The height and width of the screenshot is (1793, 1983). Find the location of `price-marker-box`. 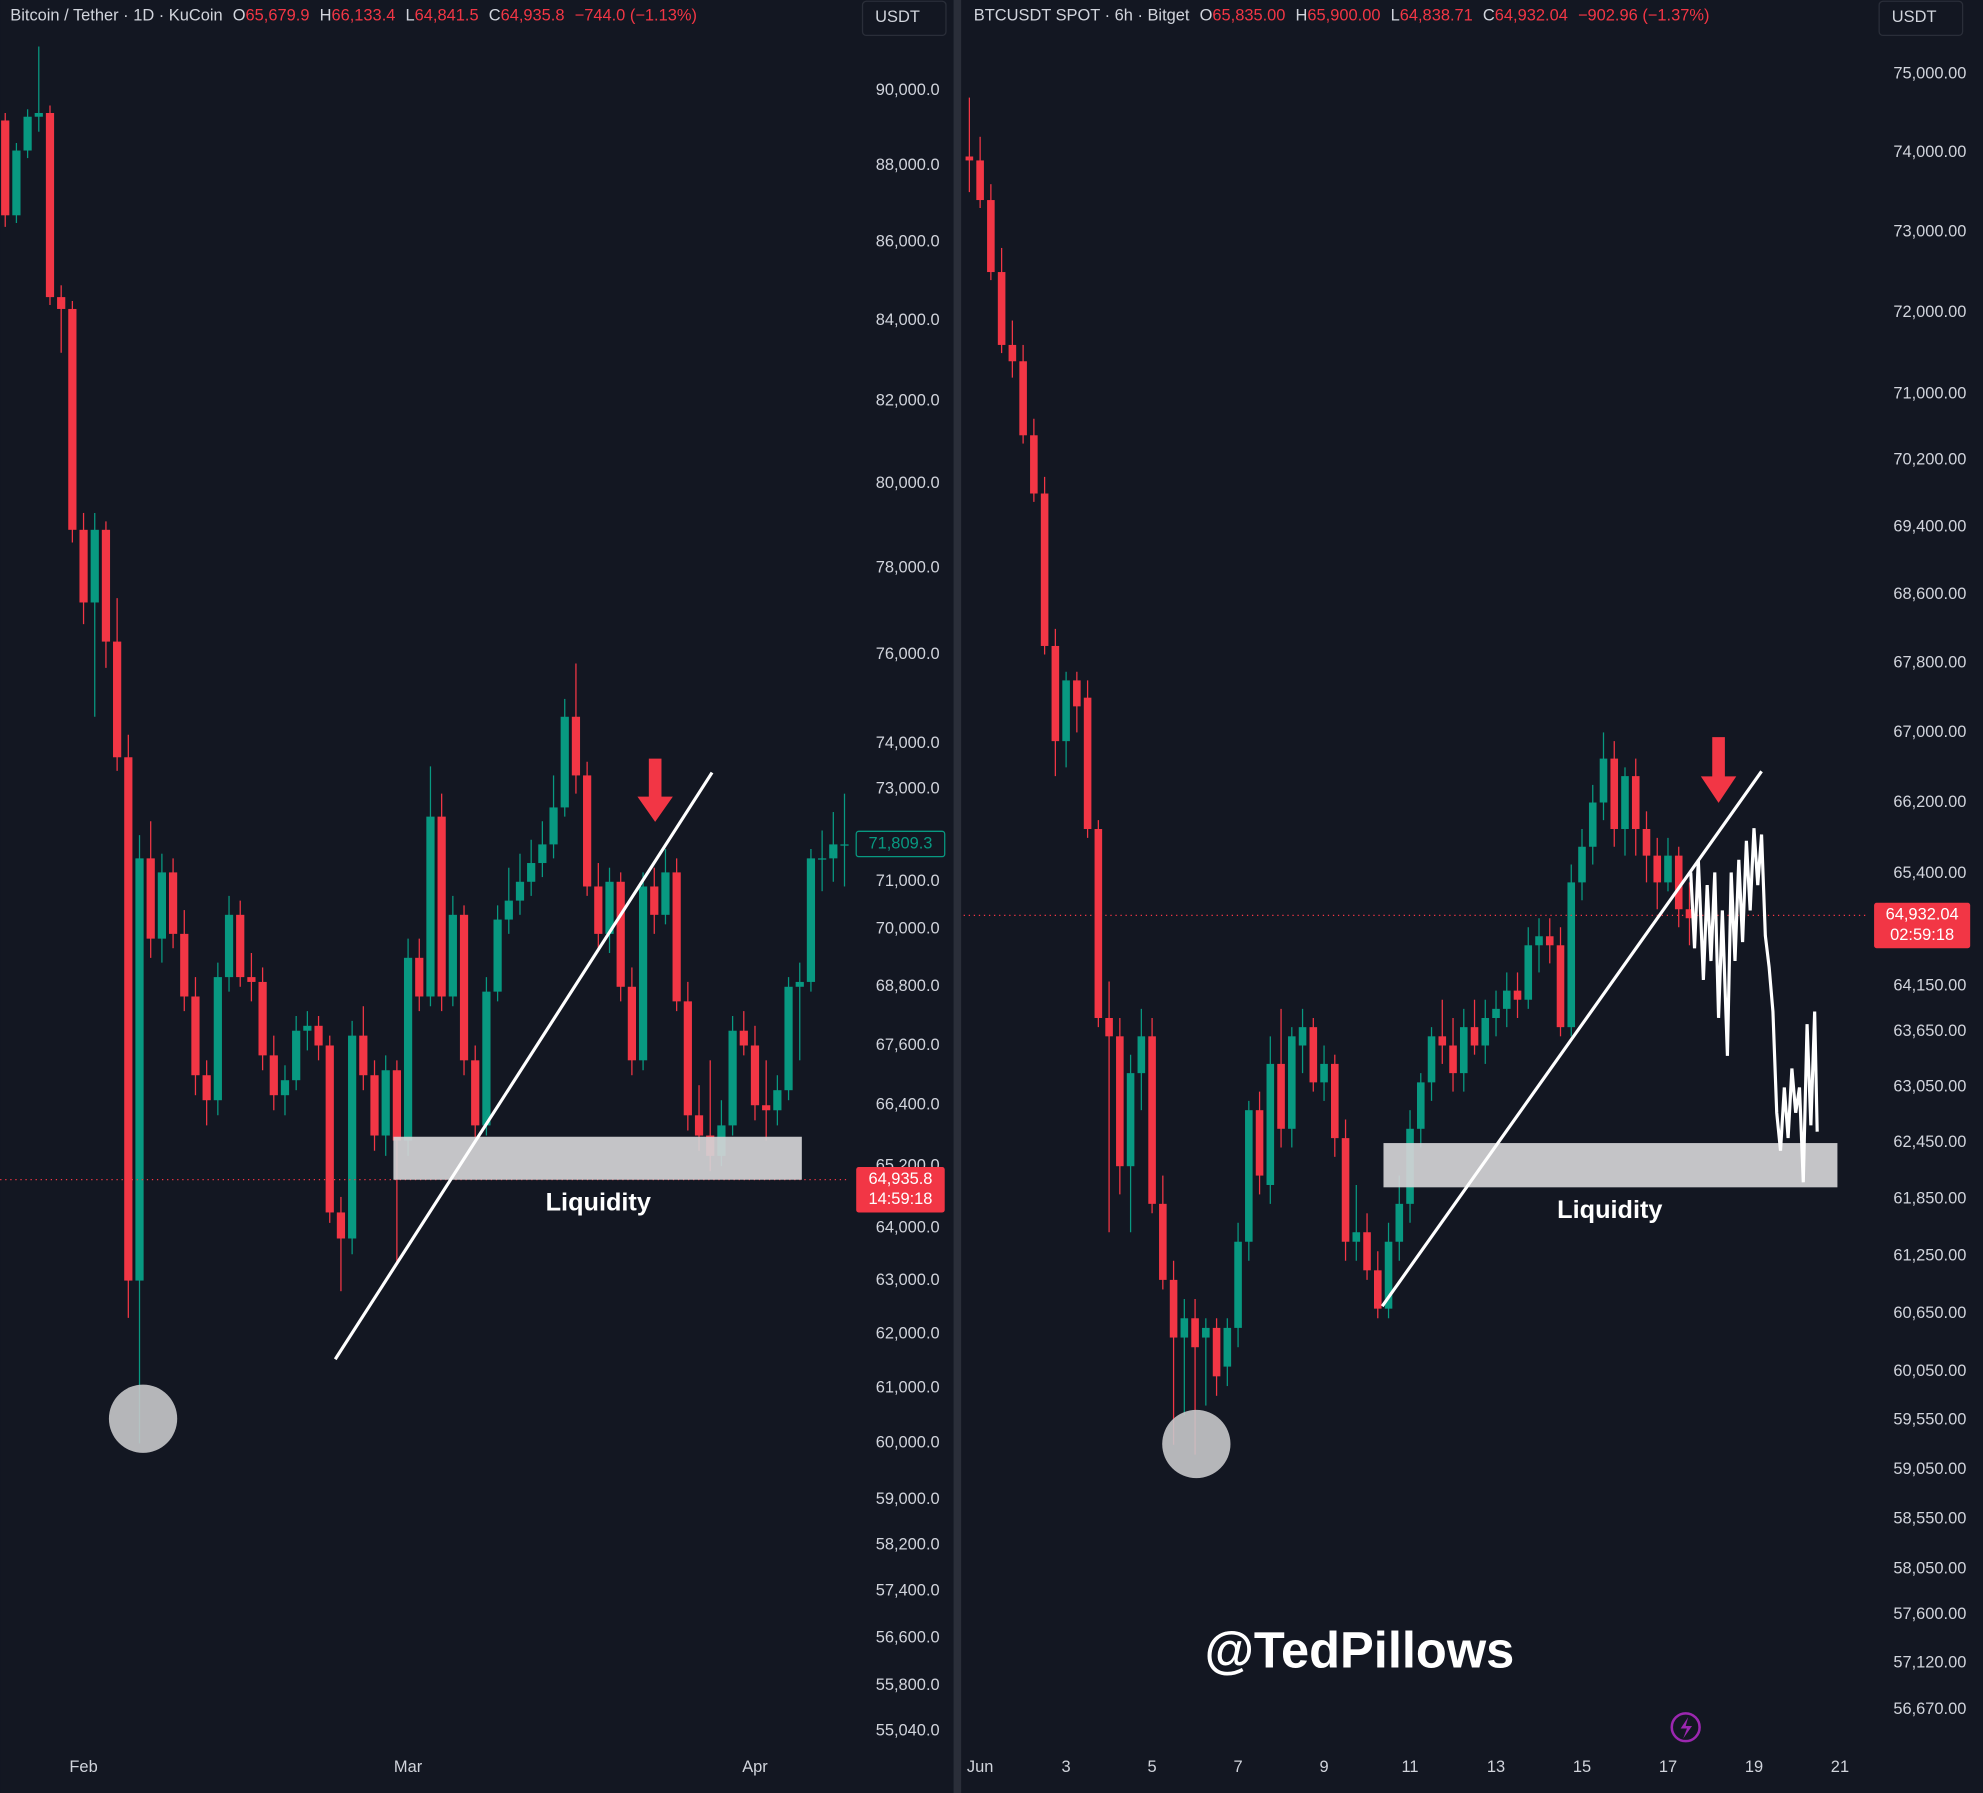

price-marker-box is located at coordinates (900, 844).